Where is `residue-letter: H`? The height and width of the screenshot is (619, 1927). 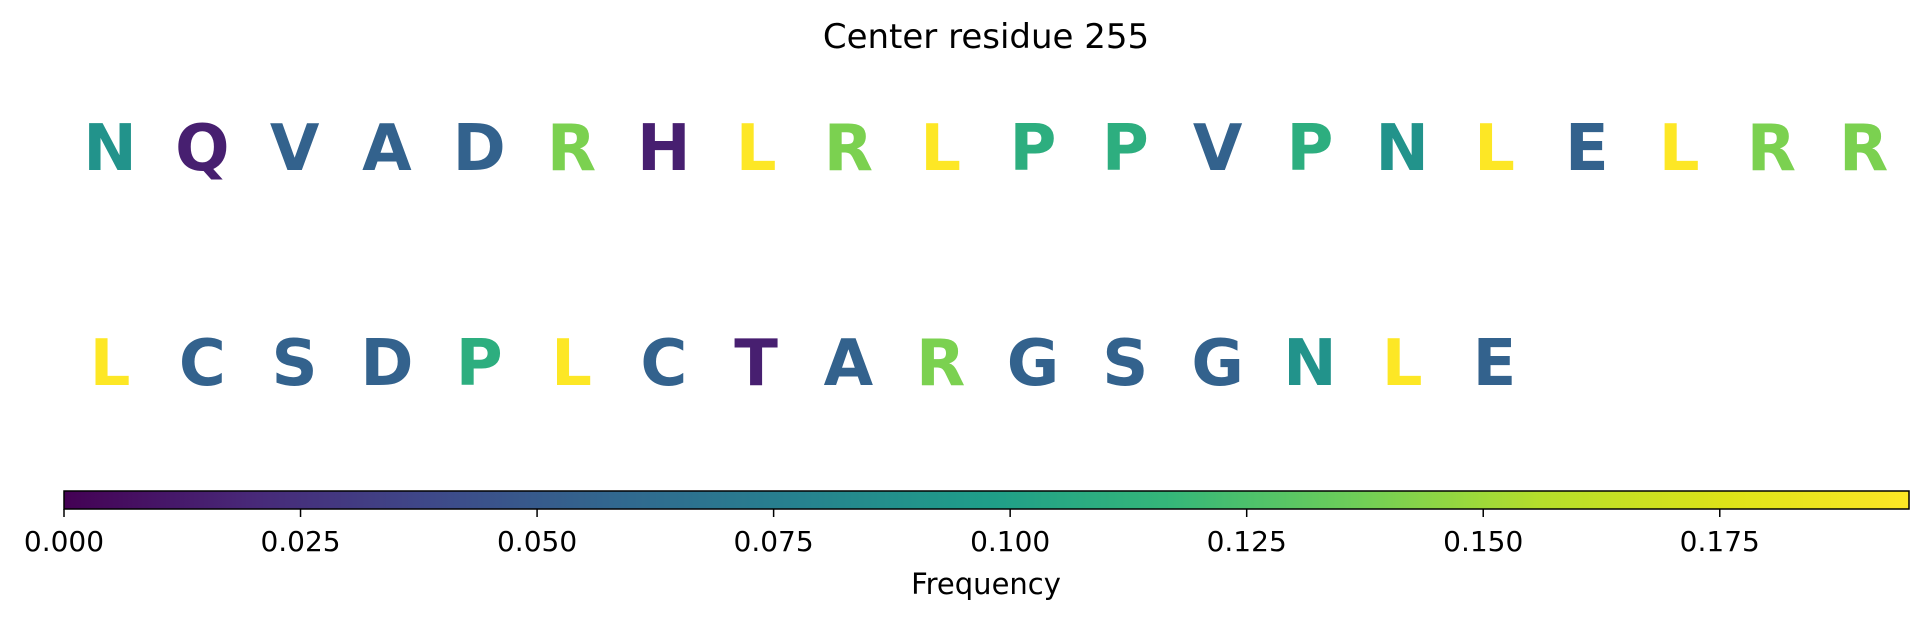
residue-letter: H is located at coordinates (664, 149).